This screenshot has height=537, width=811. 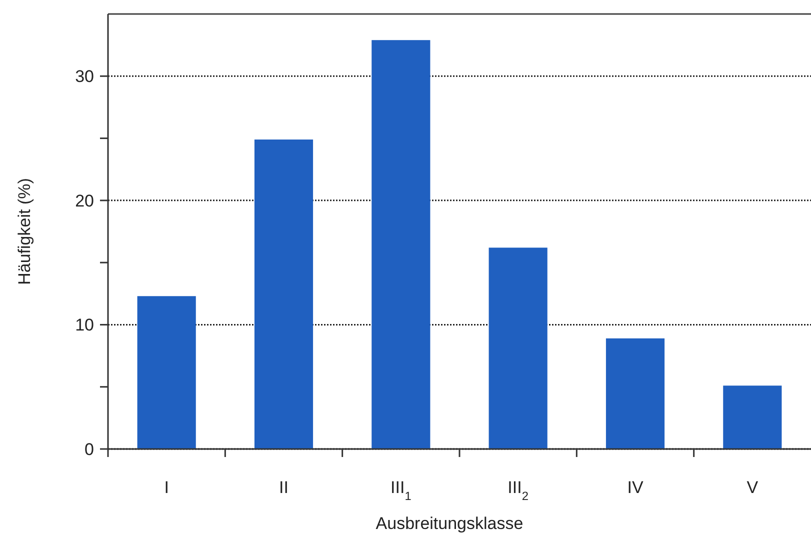 I want to click on x-tick-label: III$_{2}$, so click(x=518, y=490).